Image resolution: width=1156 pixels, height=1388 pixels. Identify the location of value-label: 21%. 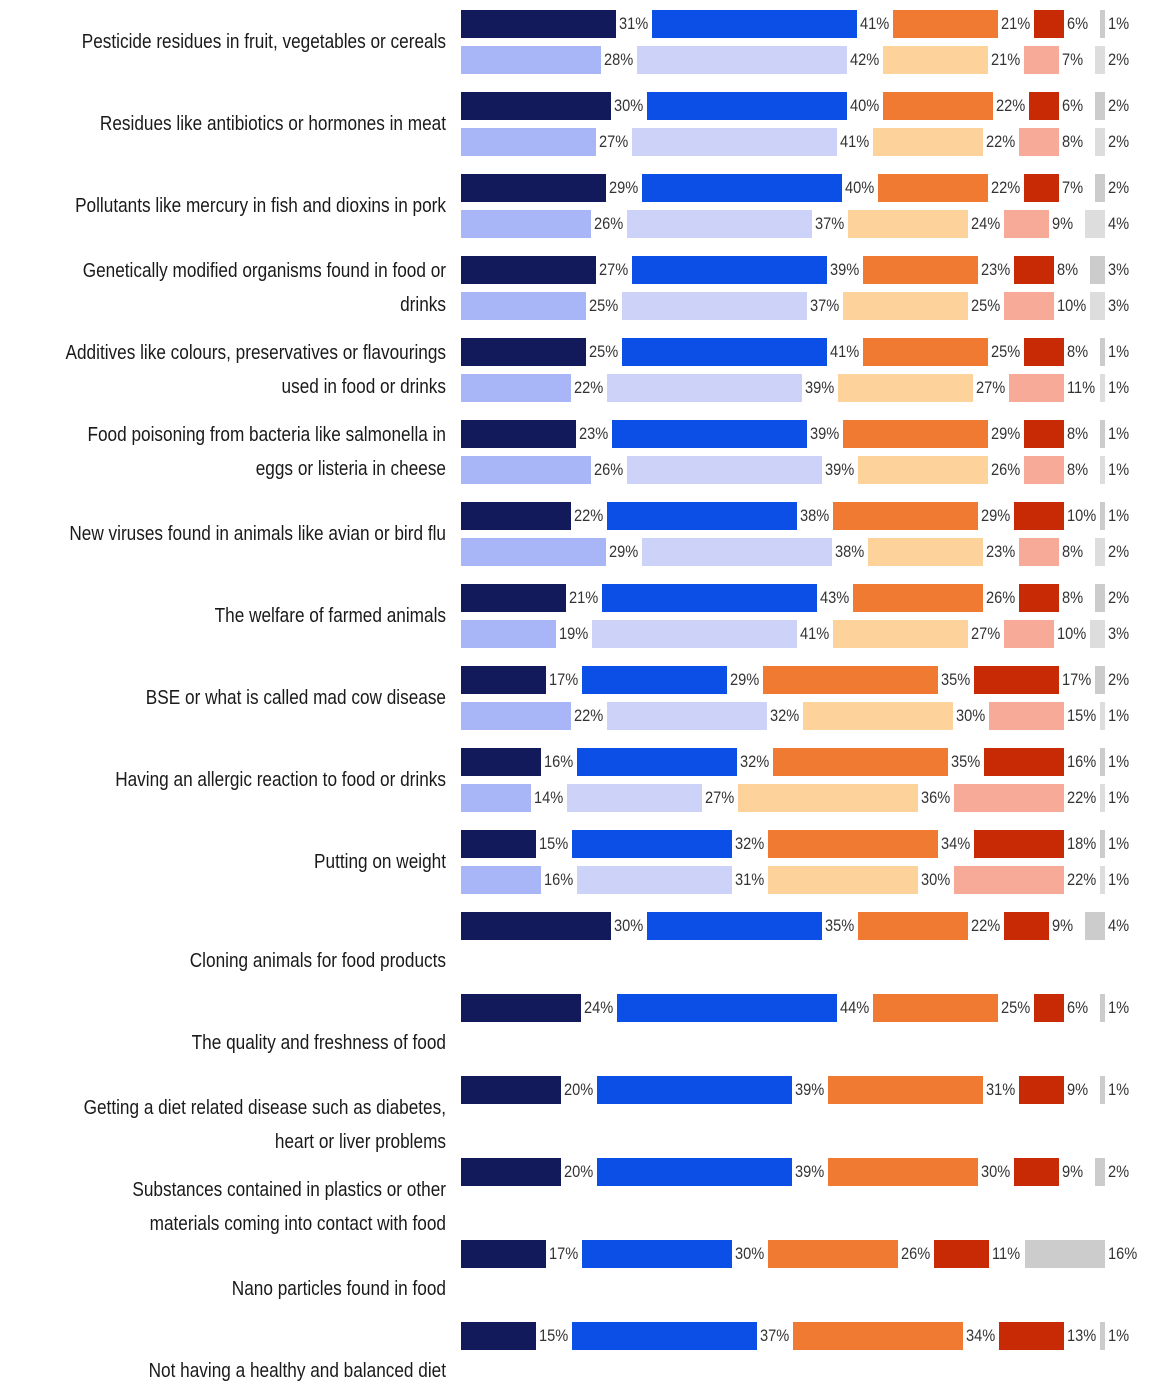
(1005, 60).